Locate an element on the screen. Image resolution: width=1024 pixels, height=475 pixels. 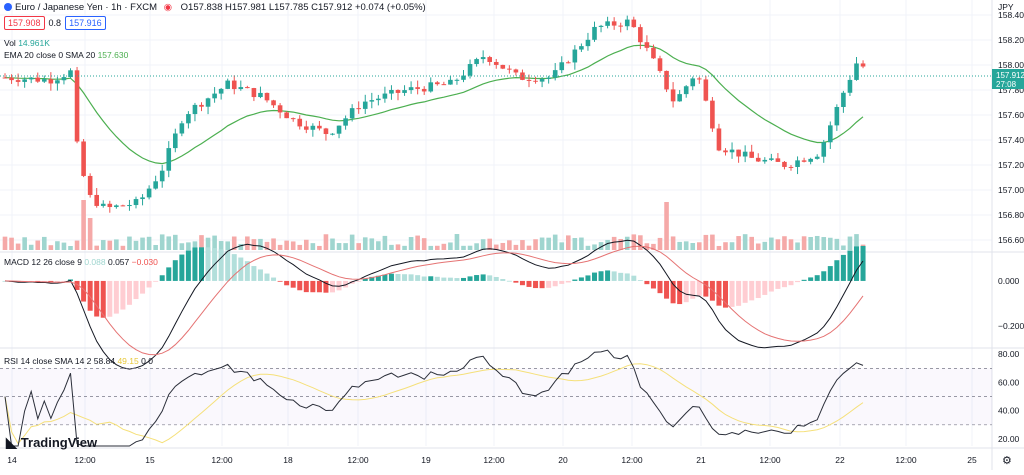
price-tick-label: 157.600 is located at coordinates (1011, 115).